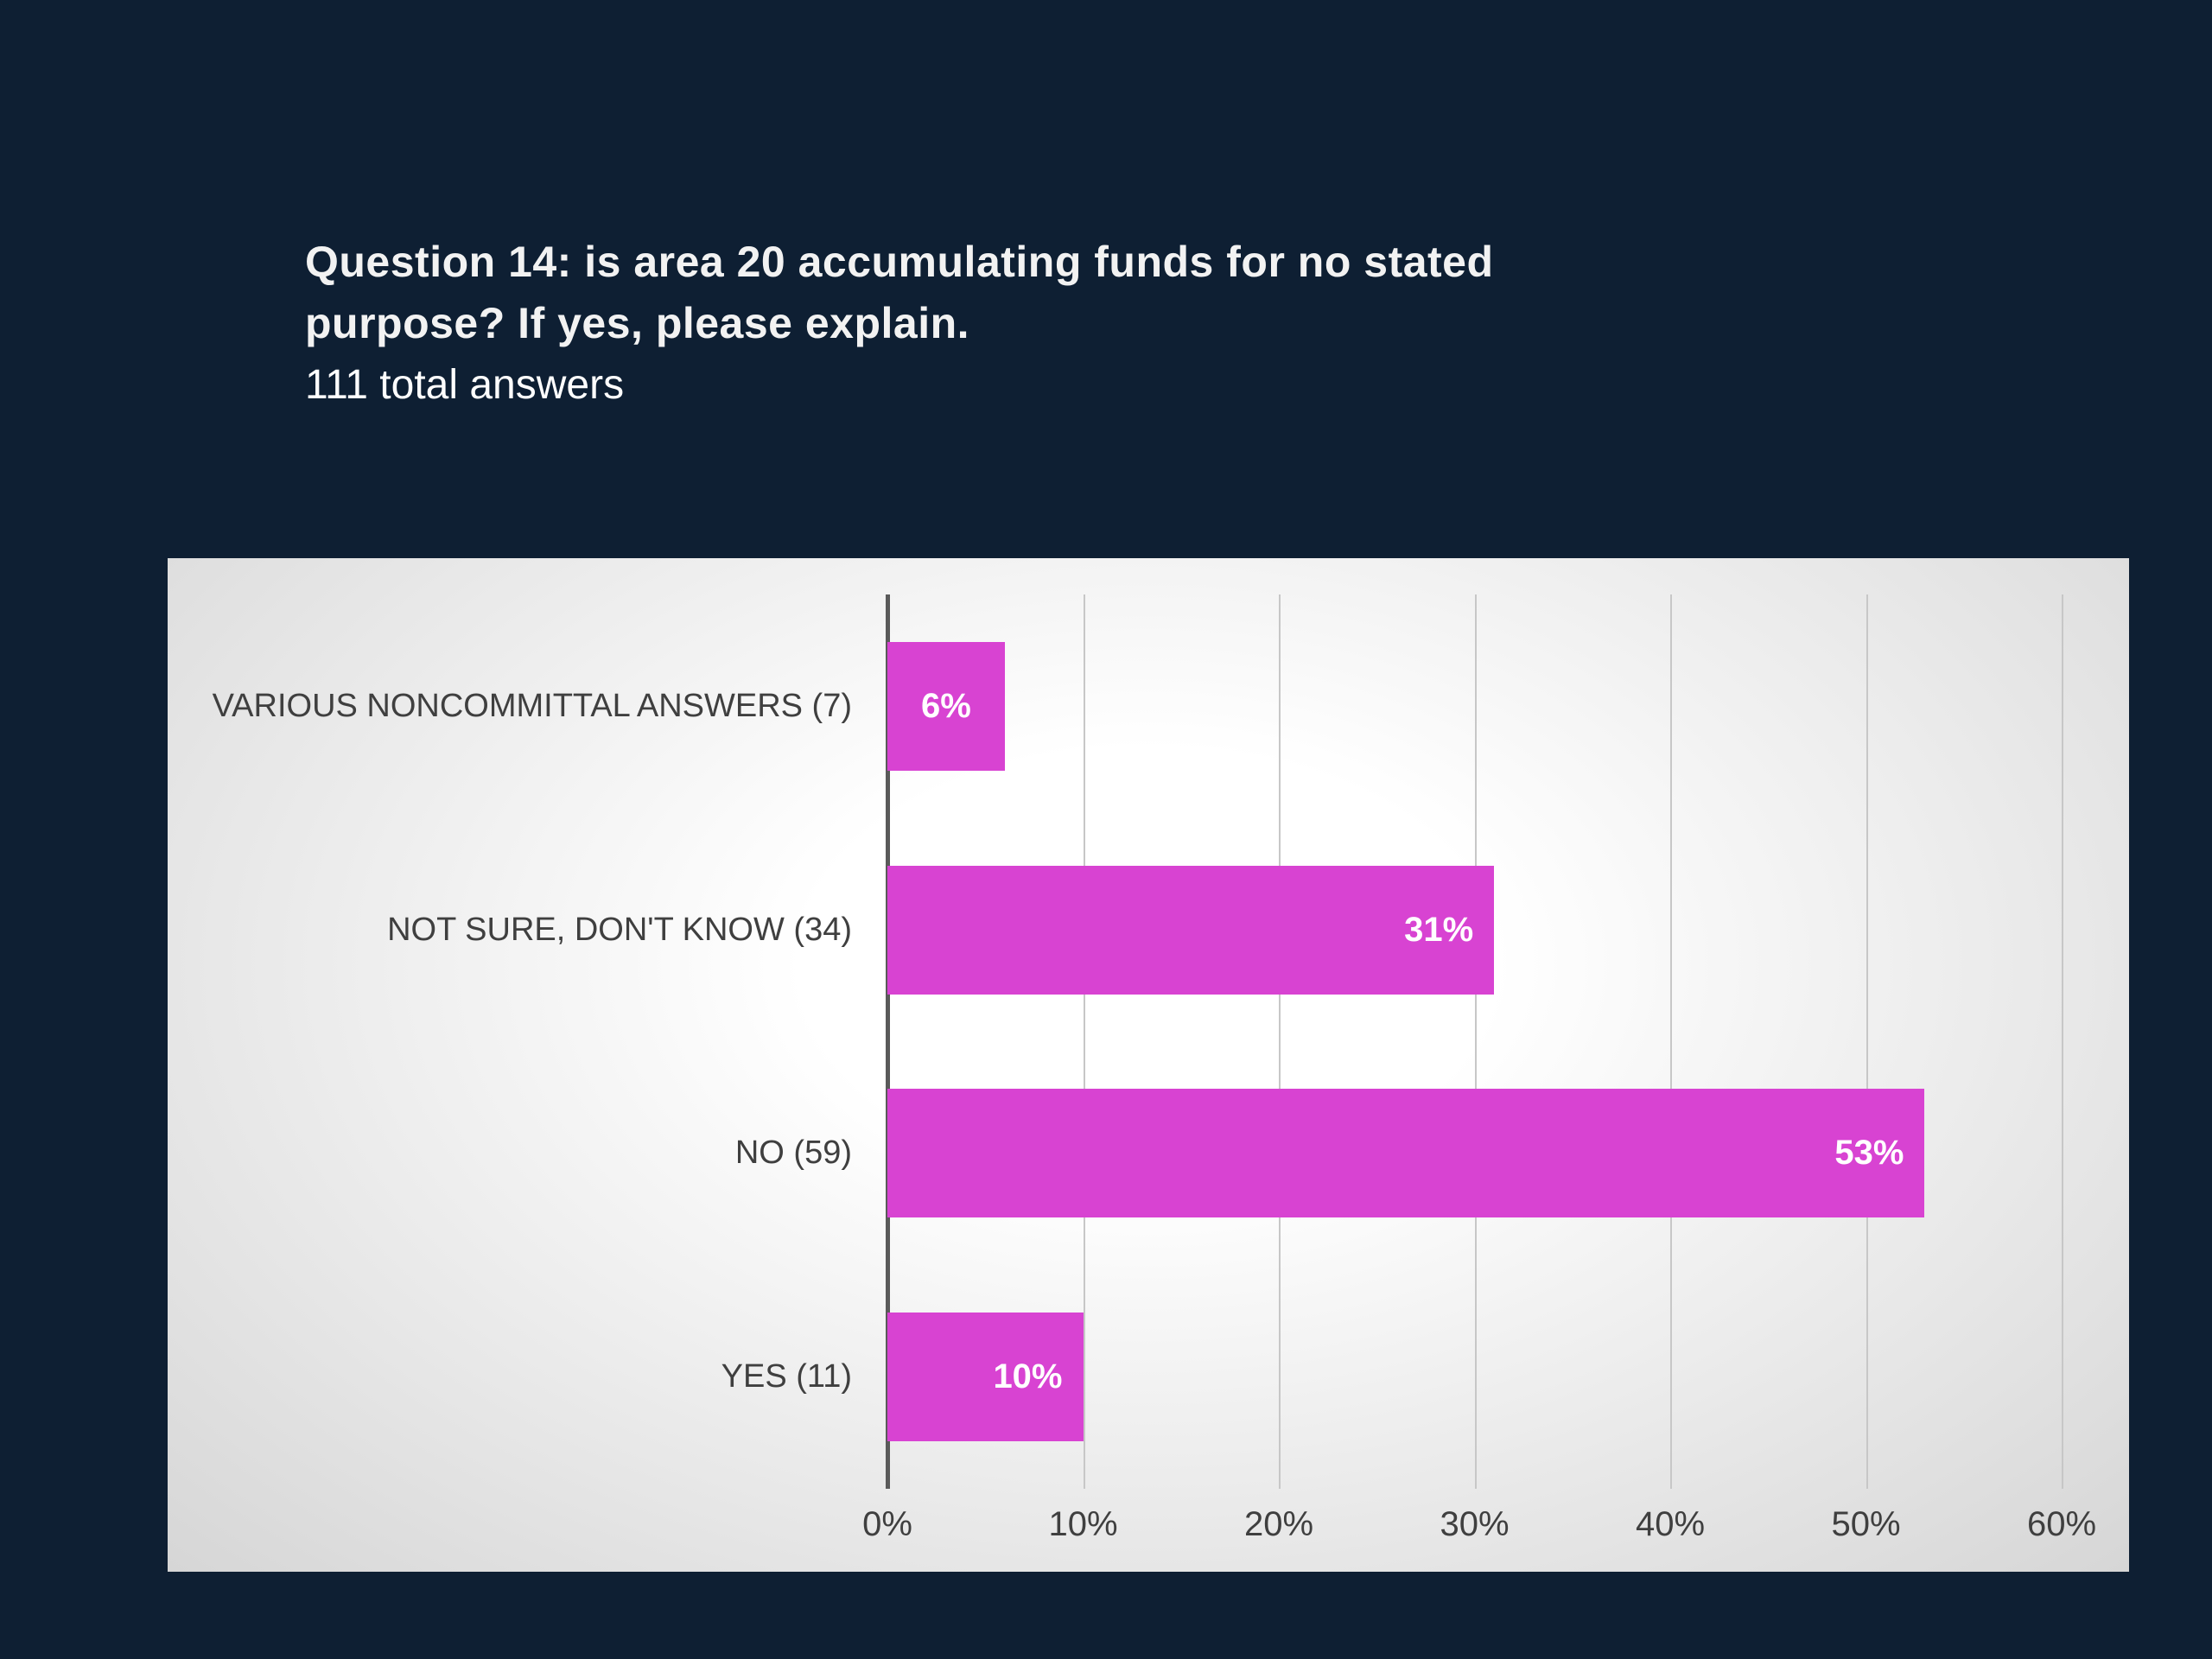 The width and height of the screenshot is (2212, 1659). What do you see at coordinates (1439, 929) in the screenshot?
I see `bar-value-label: 31%` at bounding box center [1439, 929].